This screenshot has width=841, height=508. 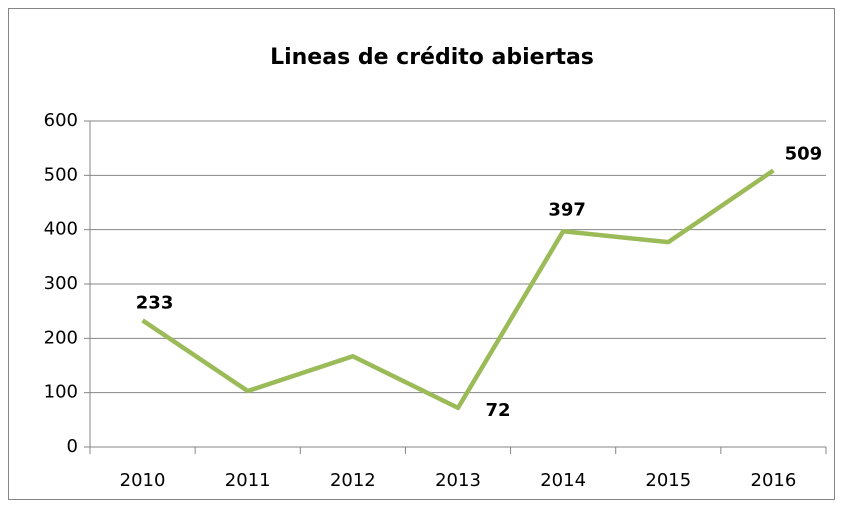 I want to click on y-tick-label: 300, so click(x=61, y=283).